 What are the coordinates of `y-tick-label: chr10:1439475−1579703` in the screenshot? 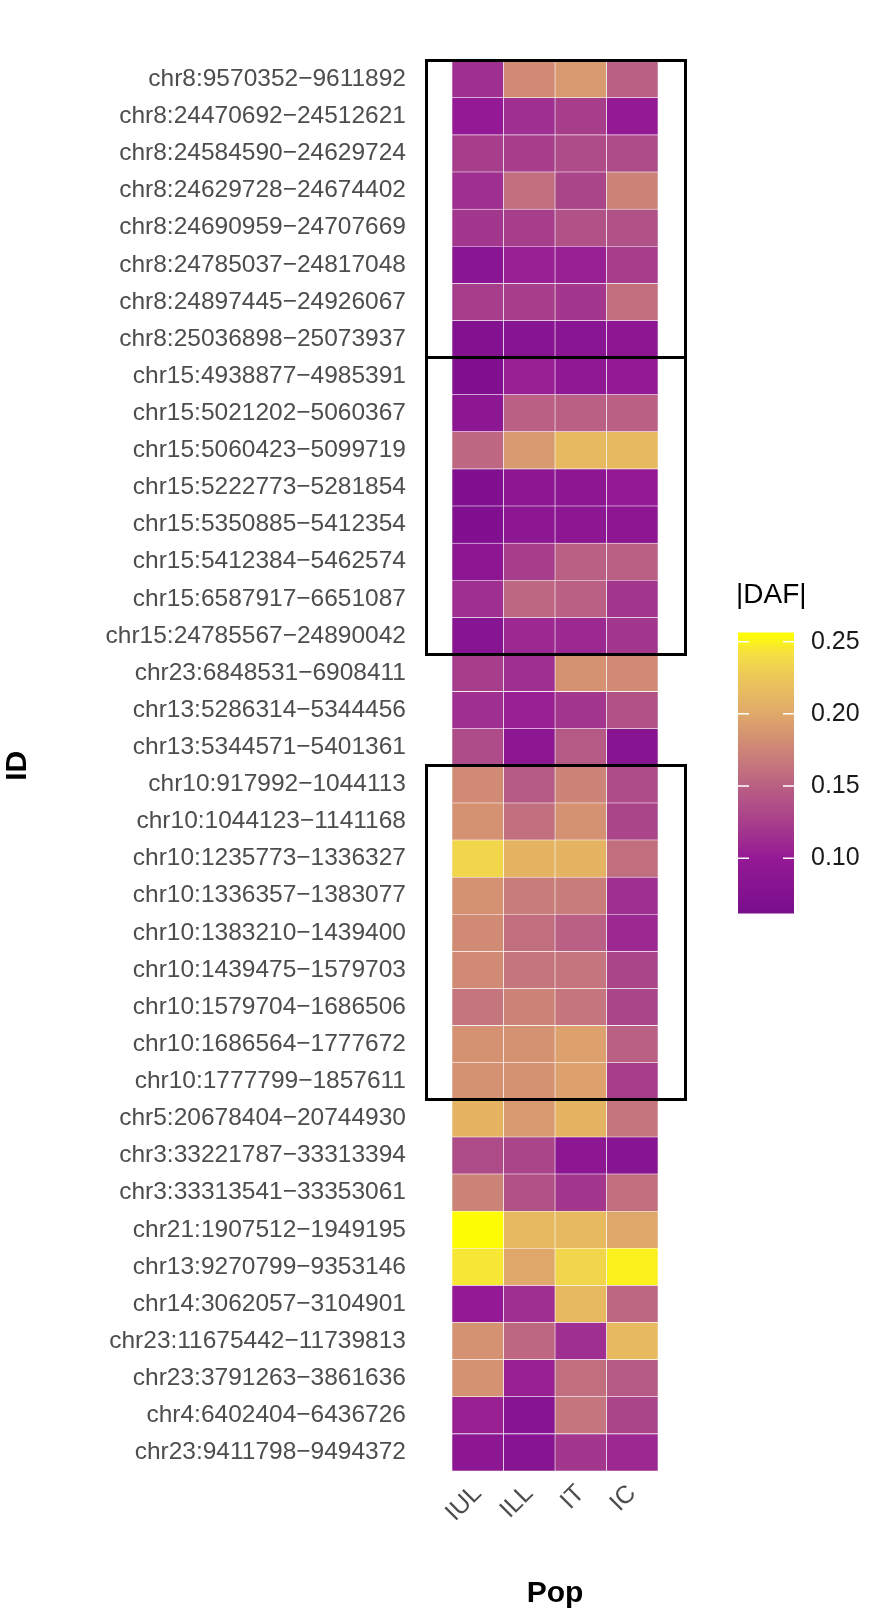 It's located at (269, 968).